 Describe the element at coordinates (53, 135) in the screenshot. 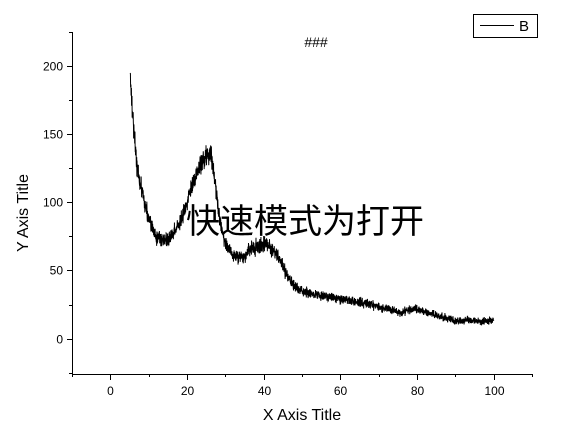

I see `y-tick-label: 150` at that location.